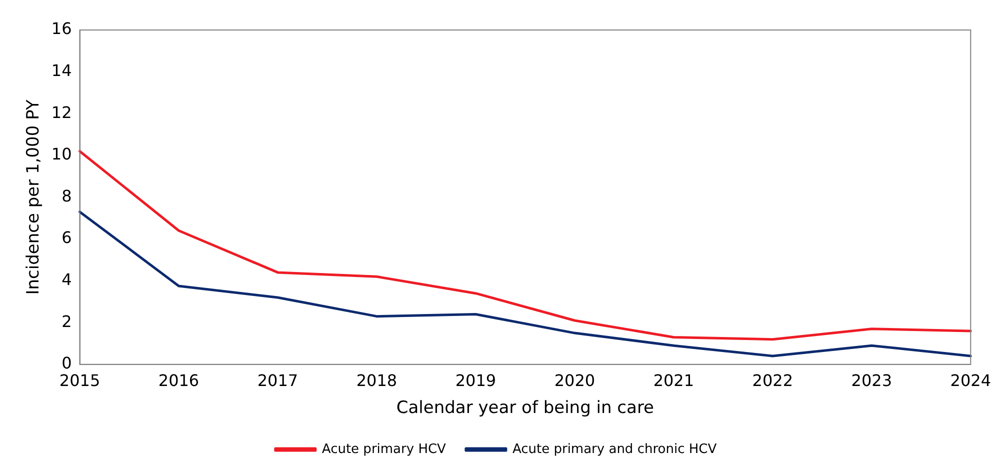  I want to click on y-tick-label: 14, so click(61, 70).